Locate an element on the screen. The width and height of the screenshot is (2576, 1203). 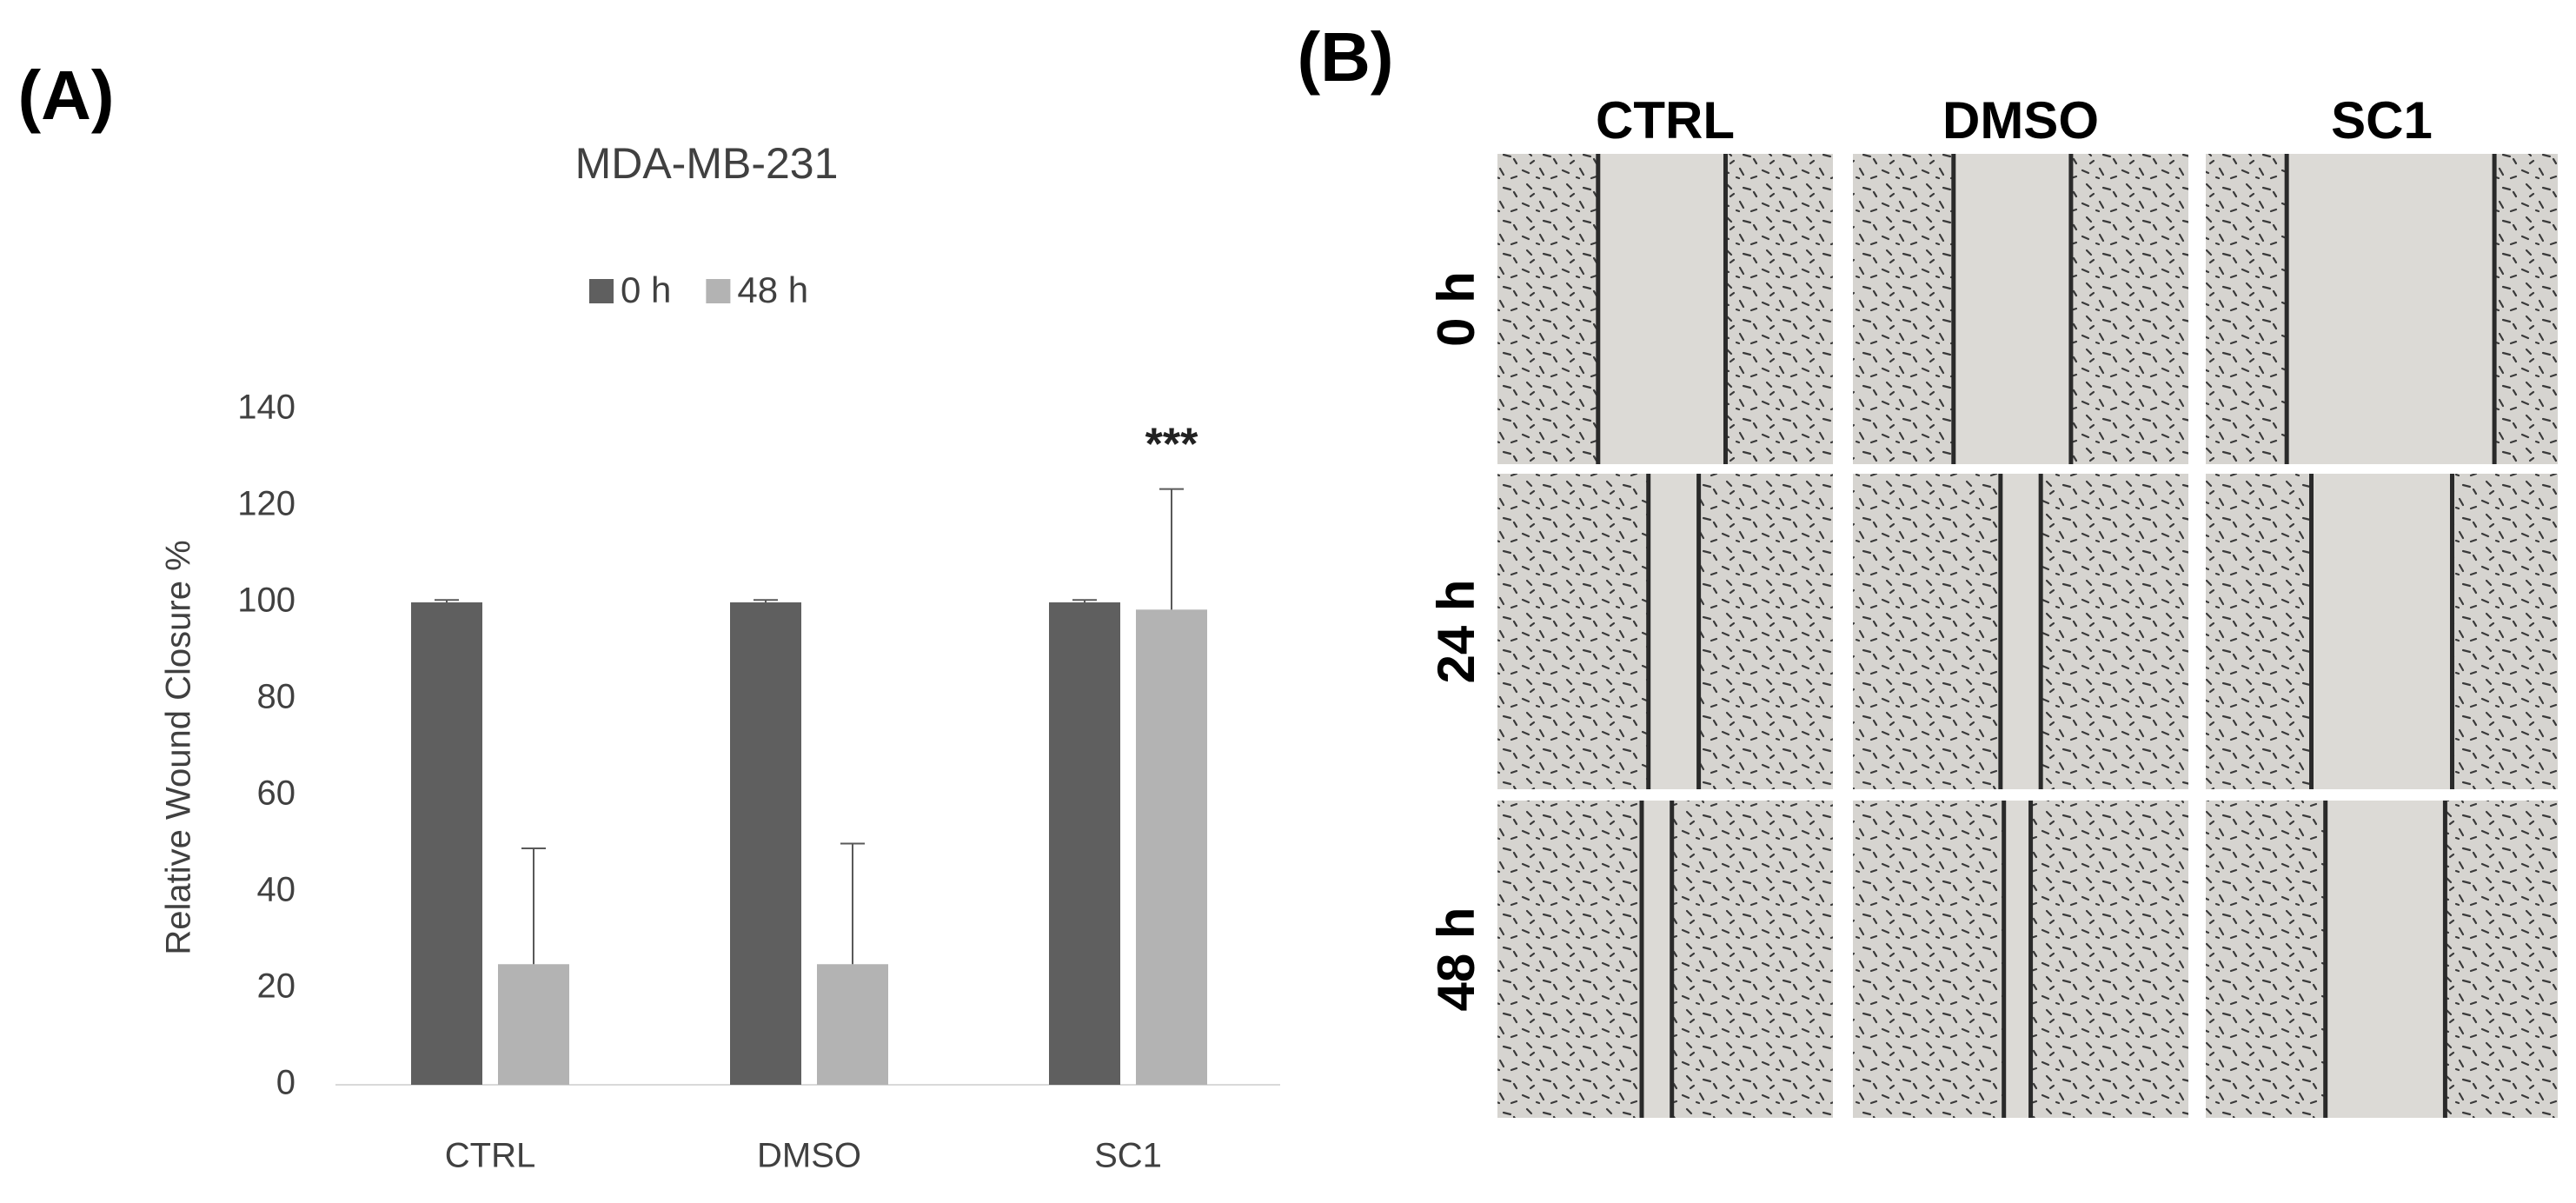
y-tick-label: 60 is located at coordinates (276, 793).